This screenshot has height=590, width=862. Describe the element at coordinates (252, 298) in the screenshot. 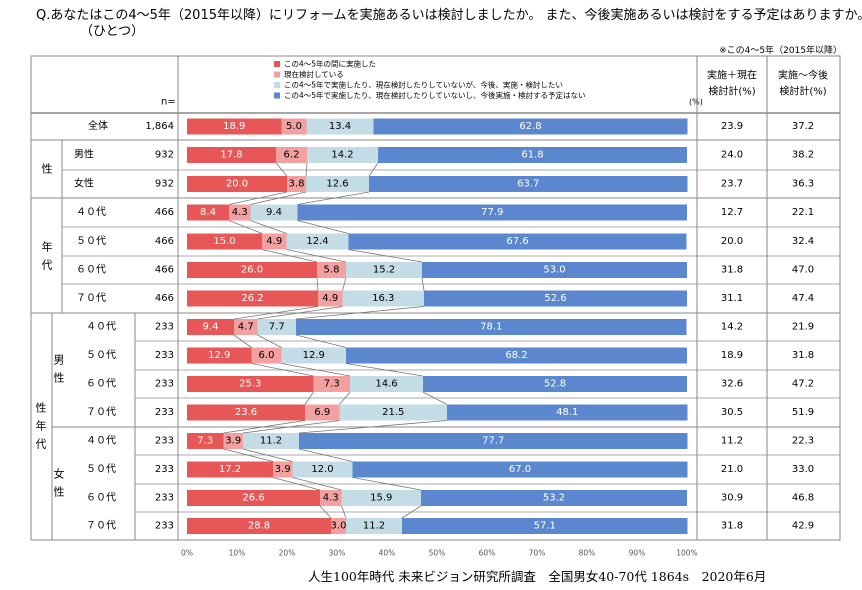

I see `bar-value-label: 26.2` at that location.